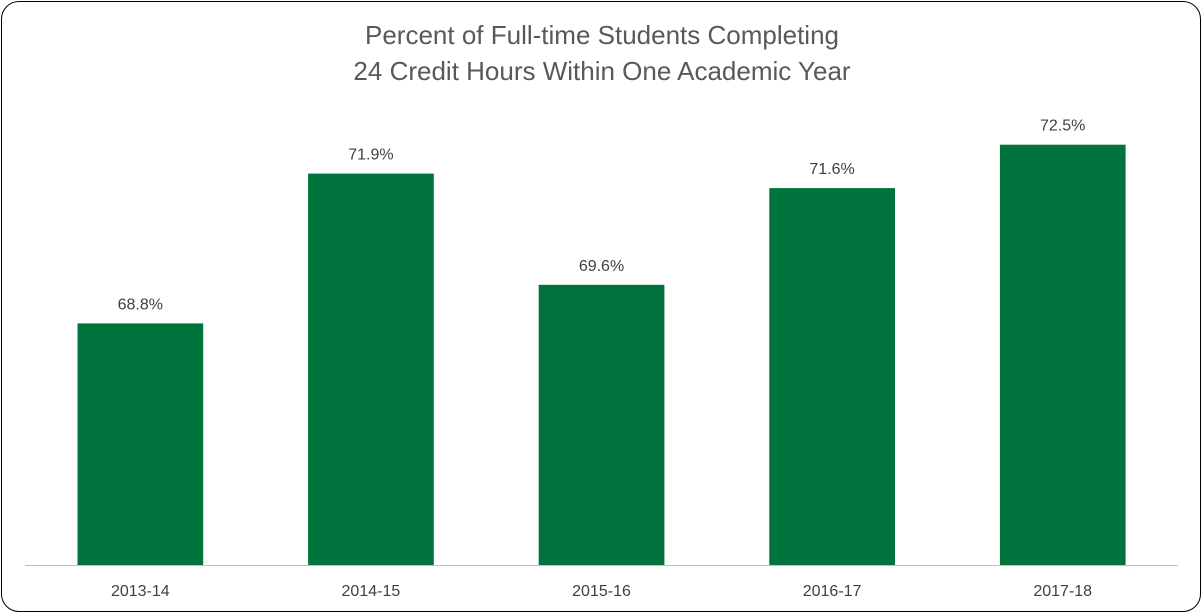  What do you see at coordinates (1062, 591) in the screenshot?
I see `x-tick-label-2017-18: 2017-18` at bounding box center [1062, 591].